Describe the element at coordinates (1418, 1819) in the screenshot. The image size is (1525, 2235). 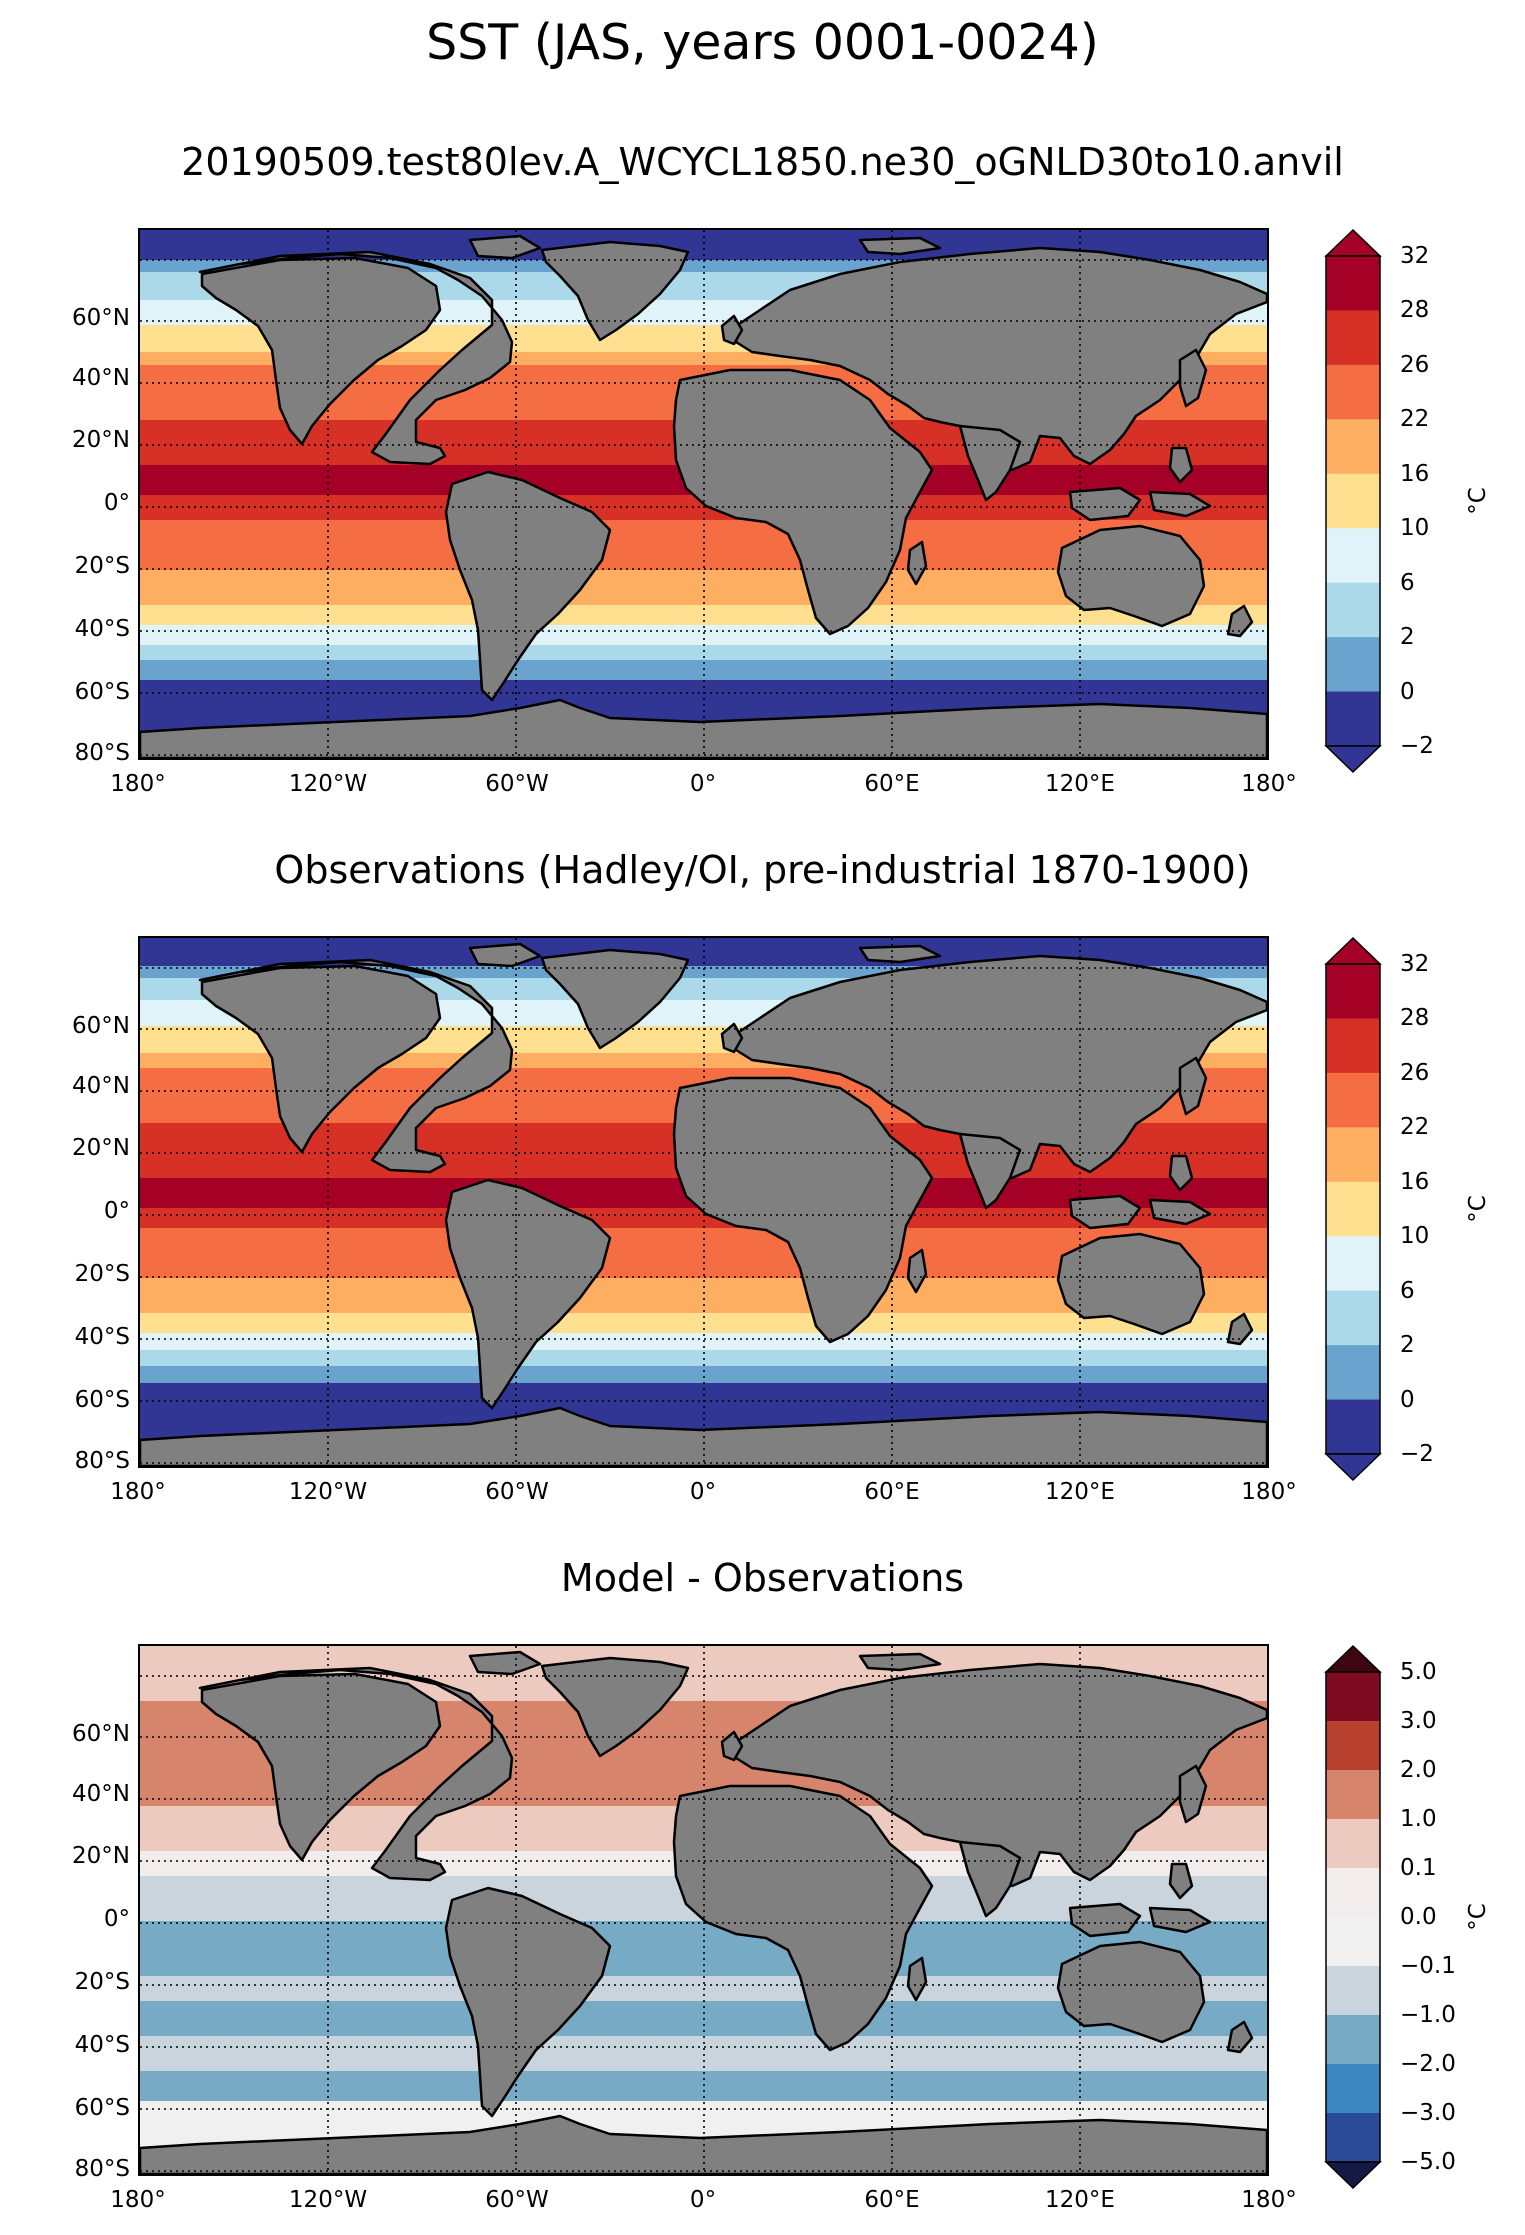
I see `colorbar-tick-label: 1.0` at that location.